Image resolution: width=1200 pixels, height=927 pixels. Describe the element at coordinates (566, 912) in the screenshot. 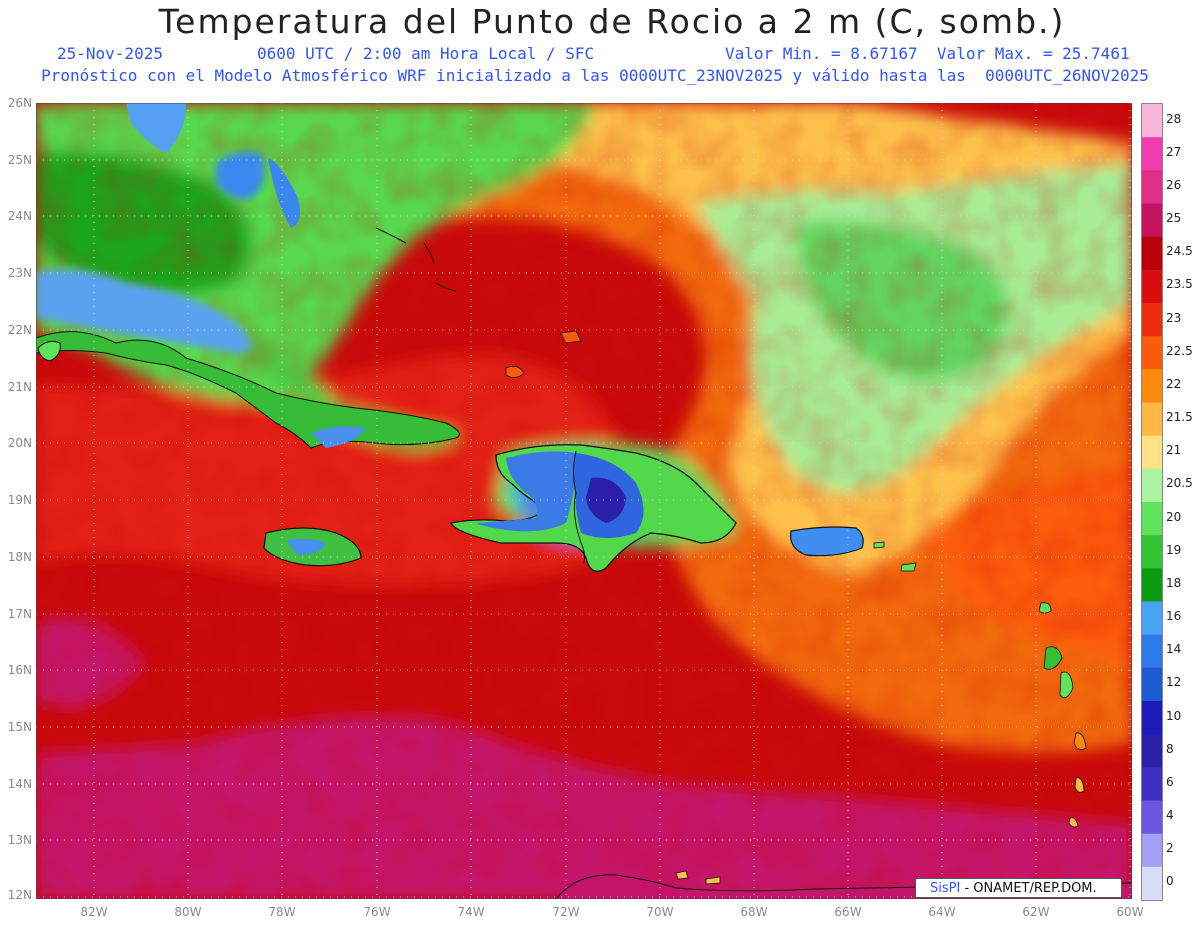

I see `lon-label: 72W` at that location.